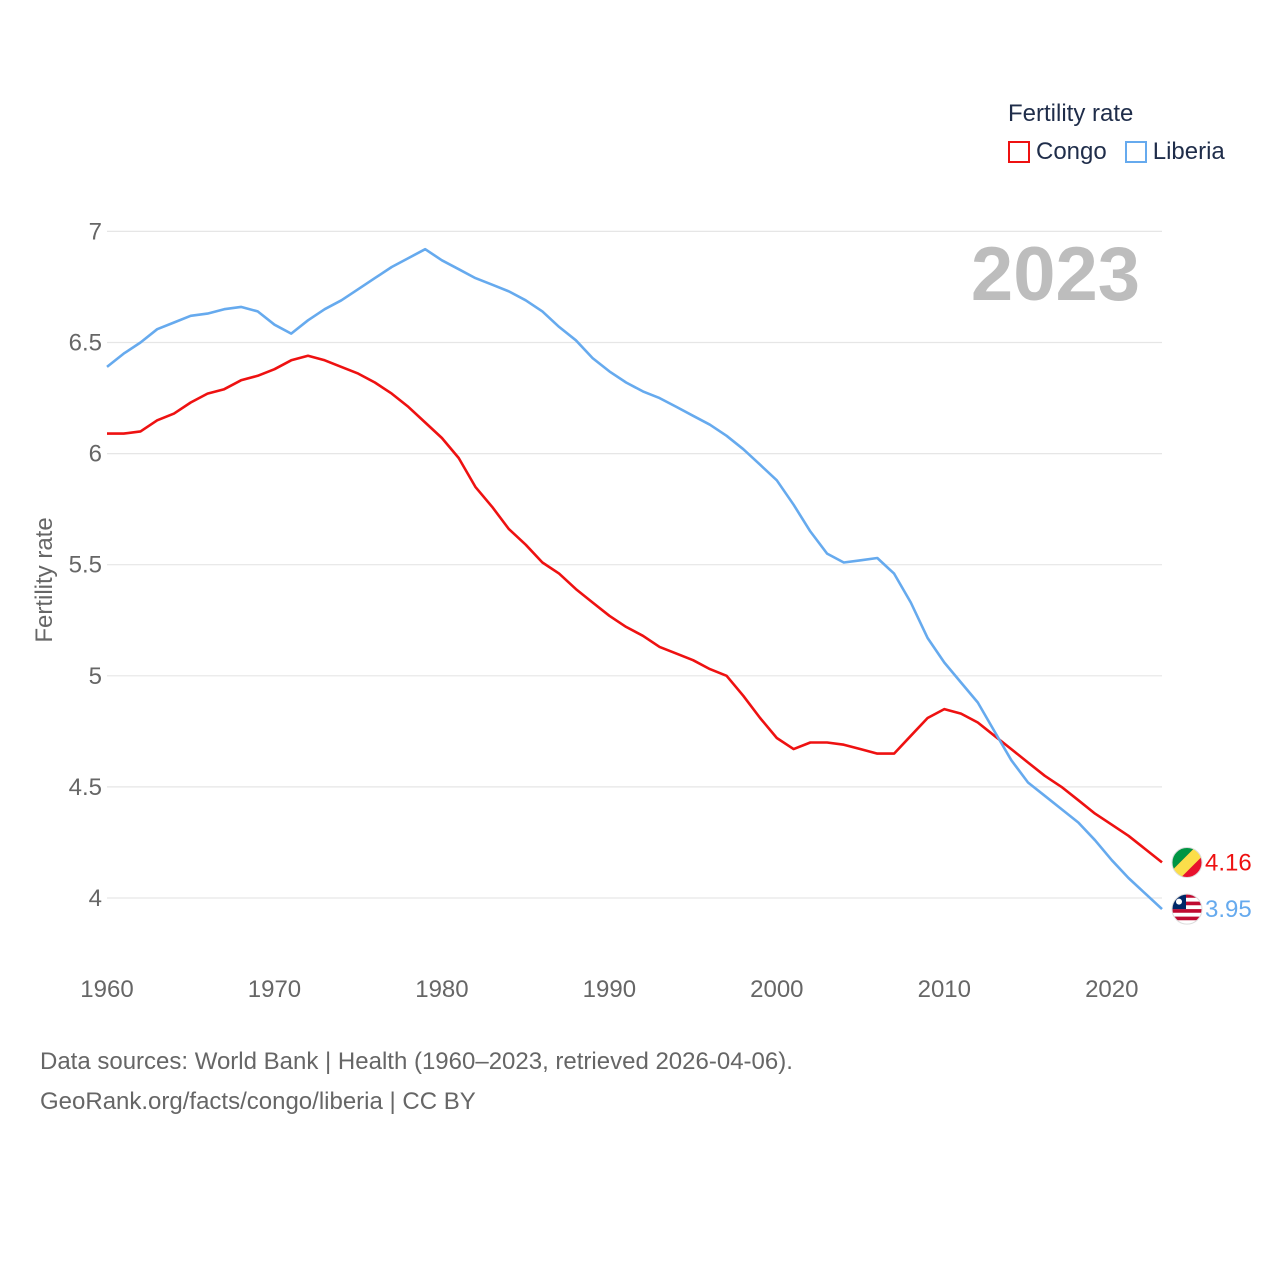  I want to click on y-axis-label: Fertility rate, so click(44, 579).